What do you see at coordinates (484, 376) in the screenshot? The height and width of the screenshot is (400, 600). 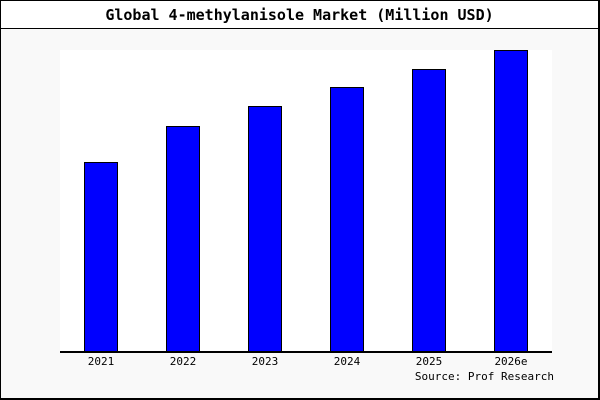 I see `source-credit: Source: Prof Research` at bounding box center [484, 376].